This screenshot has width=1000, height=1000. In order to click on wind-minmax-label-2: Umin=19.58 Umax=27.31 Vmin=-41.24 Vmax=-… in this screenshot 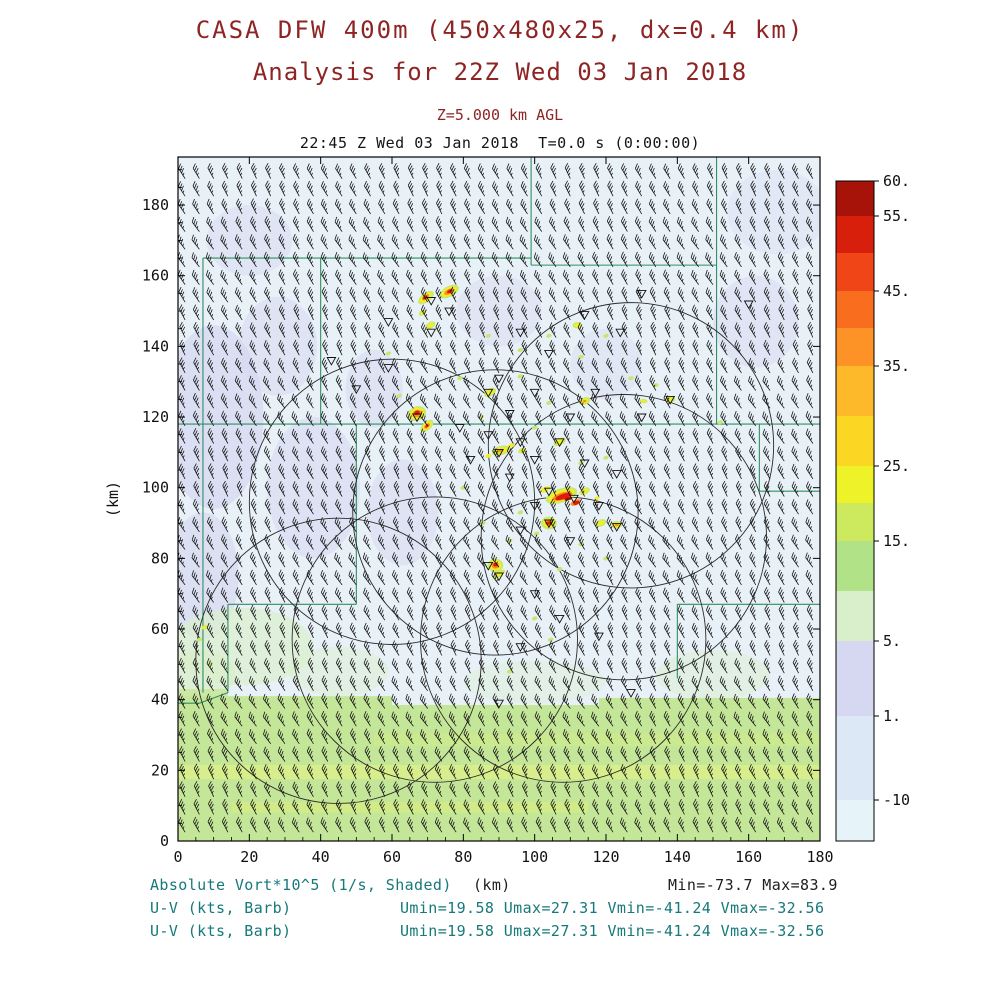, I will do `click(612, 931)`.